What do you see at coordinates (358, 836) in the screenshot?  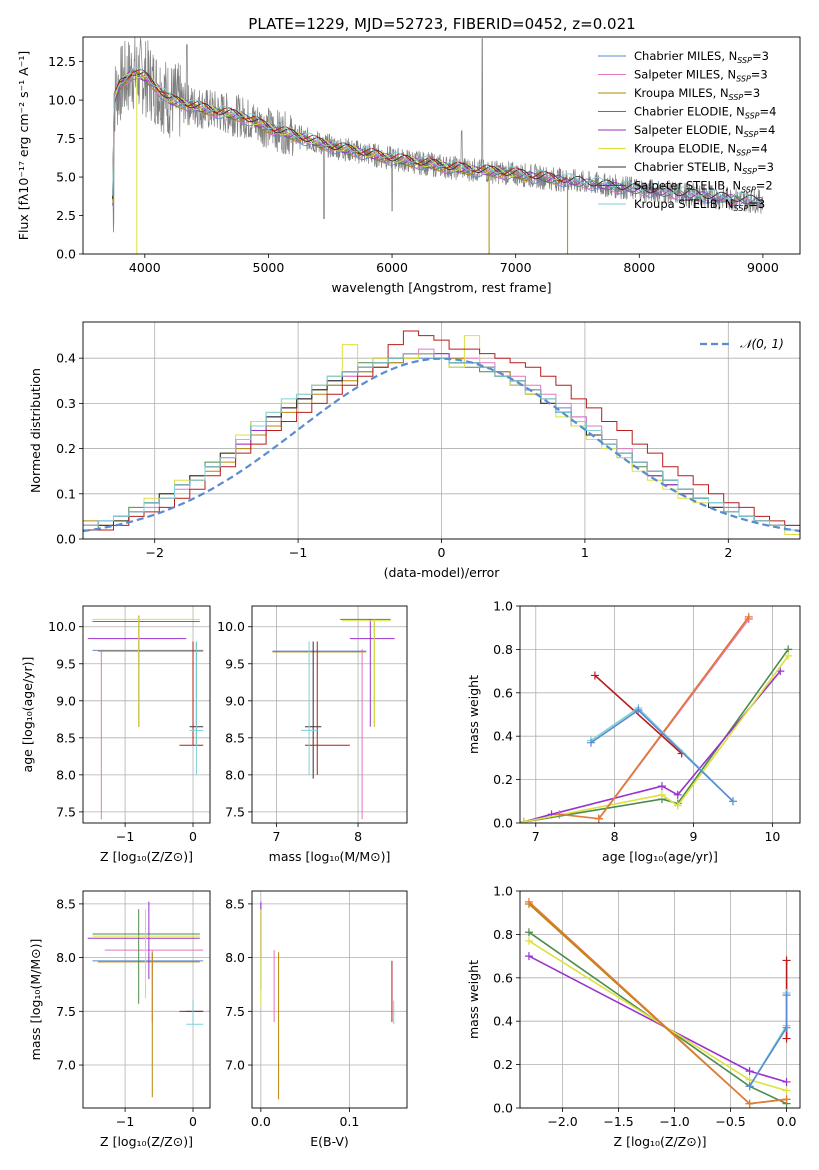 I see `x-tick-label: 8` at bounding box center [358, 836].